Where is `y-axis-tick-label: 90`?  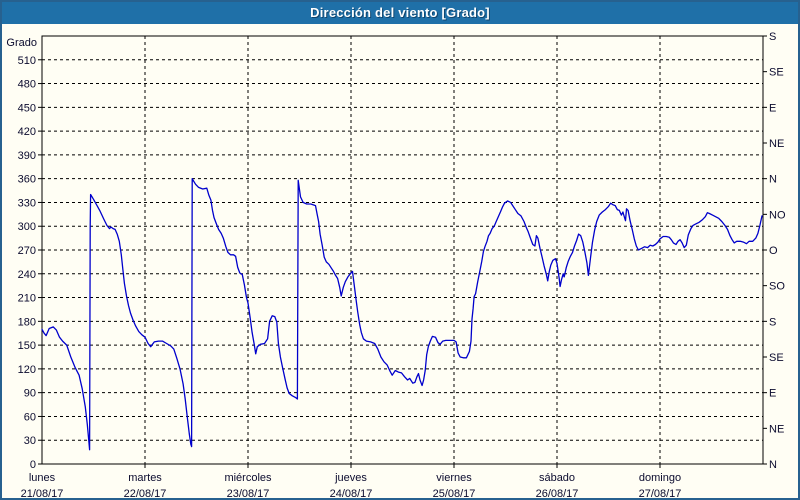 y-axis-tick-label: 90 is located at coordinates (30, 394).